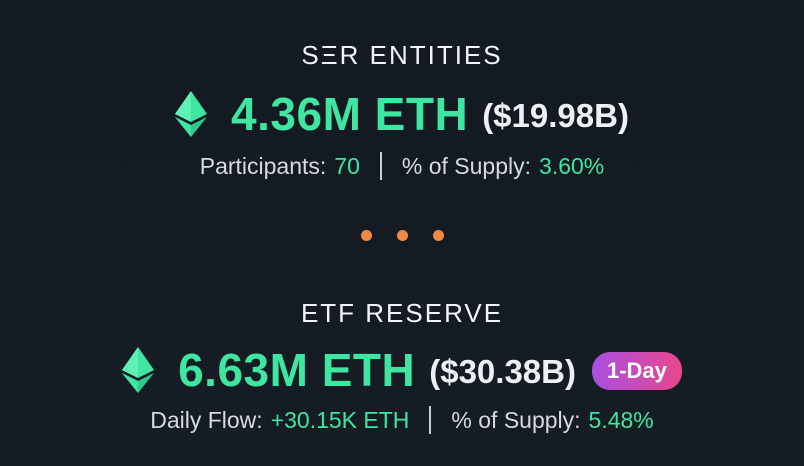 Image resolution: width=804 pixels, height=466 pixels. I want to click on period-badge: 1-Day, so click(636, 371).